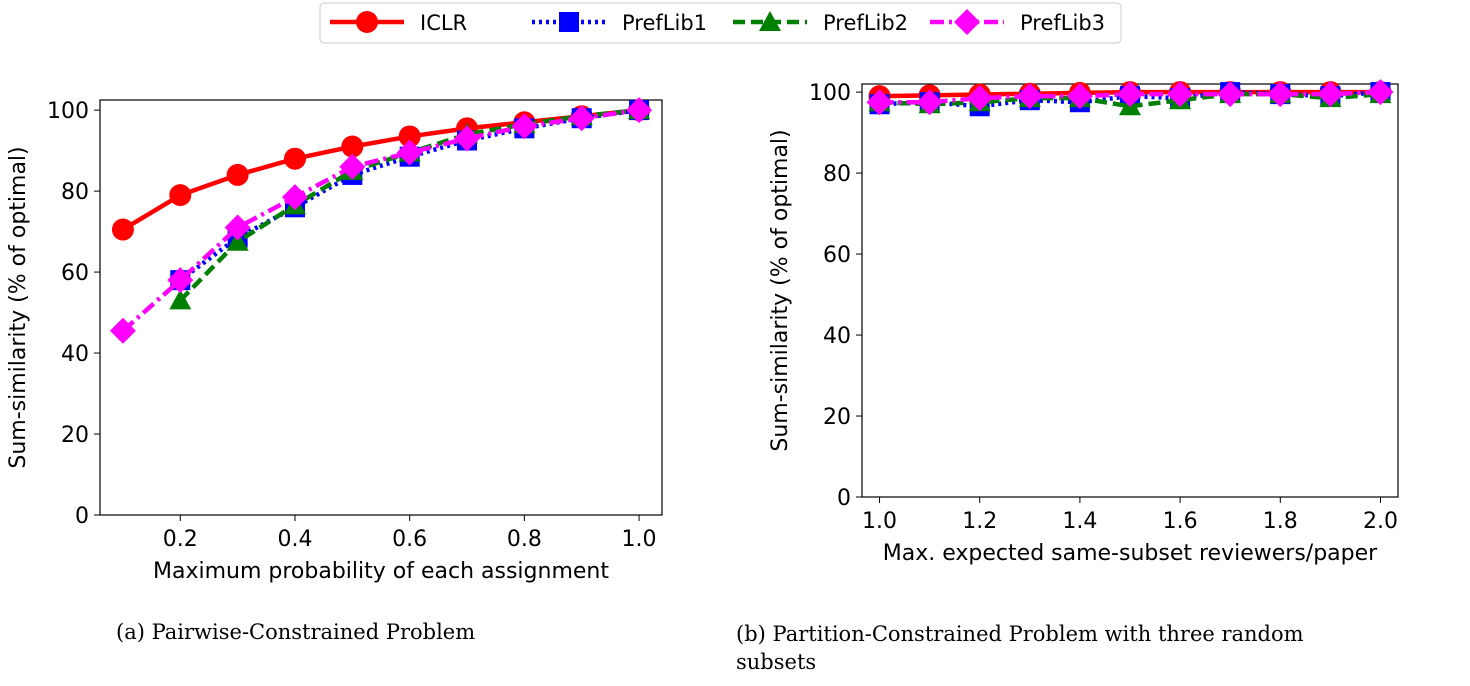 The image size is (1470, 686). What do you see at coordinates (776, 662) in the screenshot?
I see `caption-b-line2: subsets` at bounding box center [776, 662].